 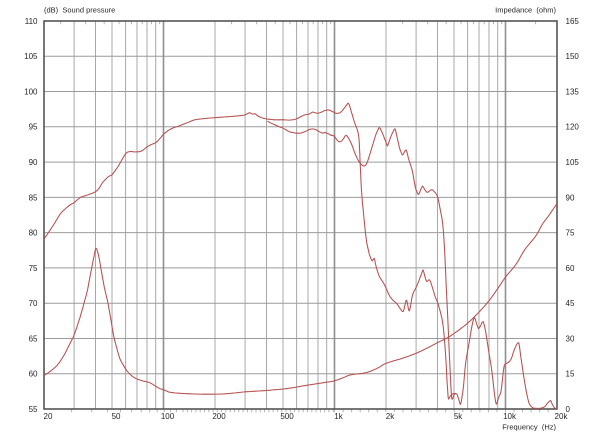 I want to click on svg-text: 50, so click(x=116, y=416).